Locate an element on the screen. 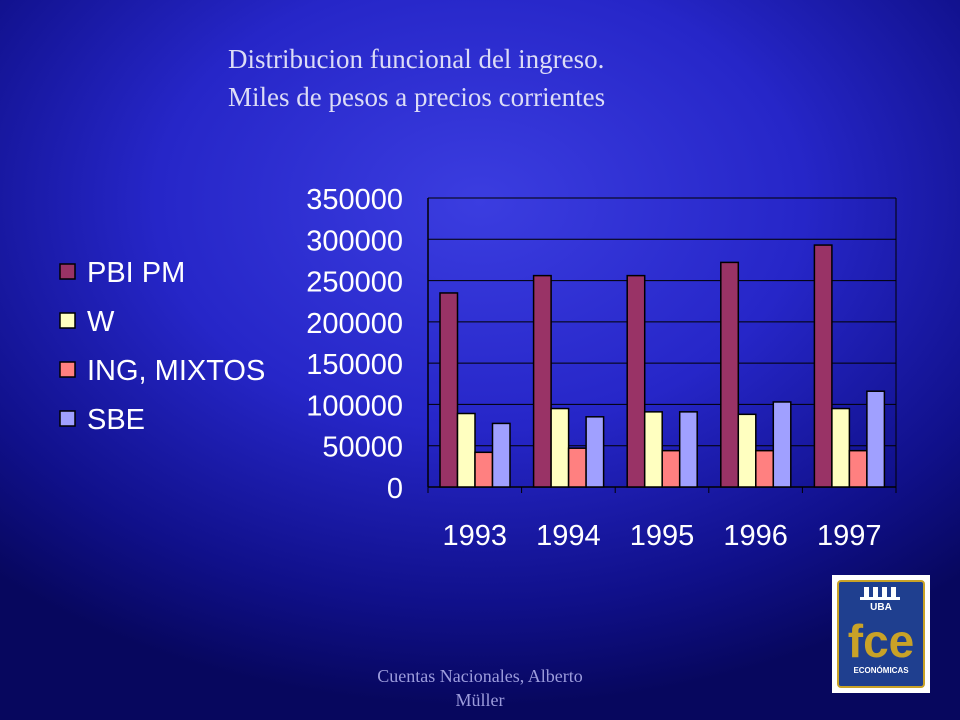  y-tick-label: 0 is located at coordinates (395, 489).